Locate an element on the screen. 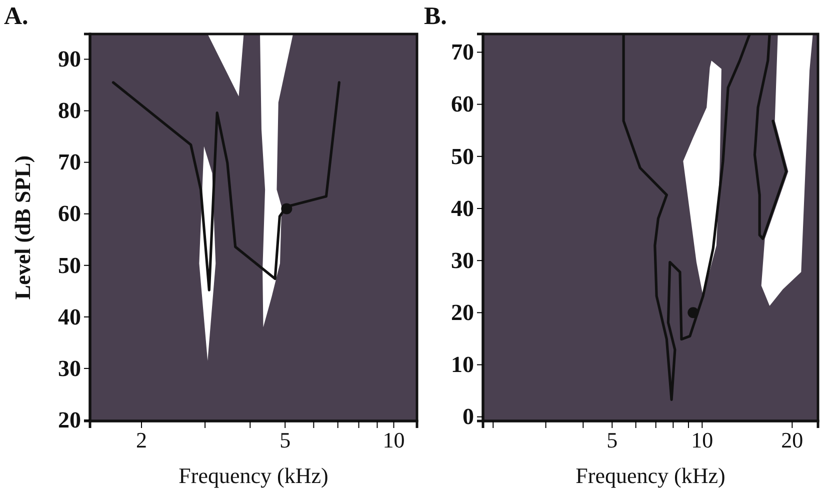 Image resolution: width=822 pixels, height=493 pixels. x-tick-label: 2 is located at coordinates (141, 440).